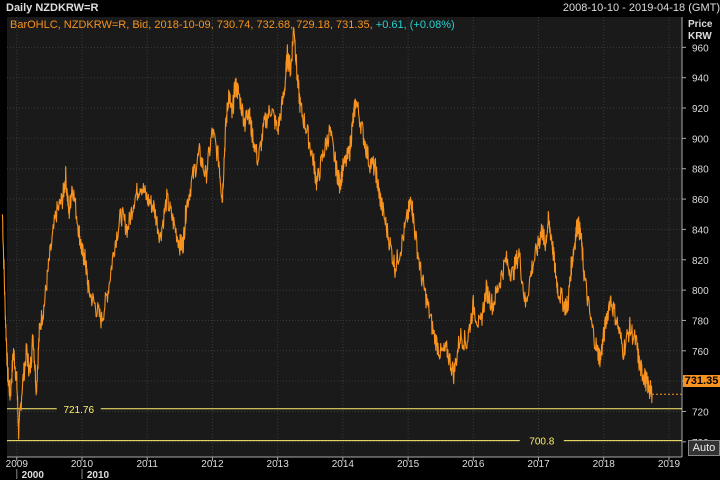 The image size is (720, 480). I want to click on decade-label: 2010, so click(98, 475).